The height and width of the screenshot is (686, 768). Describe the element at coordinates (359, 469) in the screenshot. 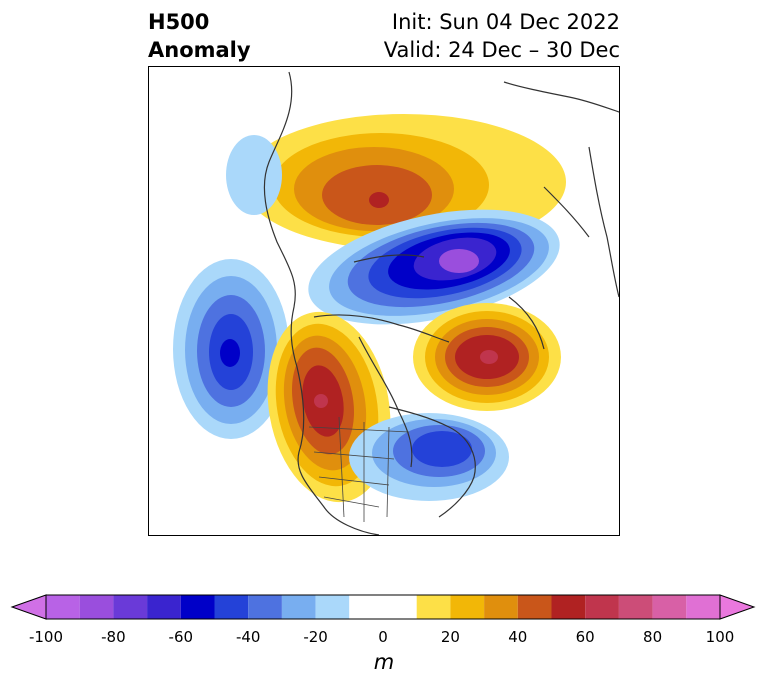

I see `us-state-borders` at that location.